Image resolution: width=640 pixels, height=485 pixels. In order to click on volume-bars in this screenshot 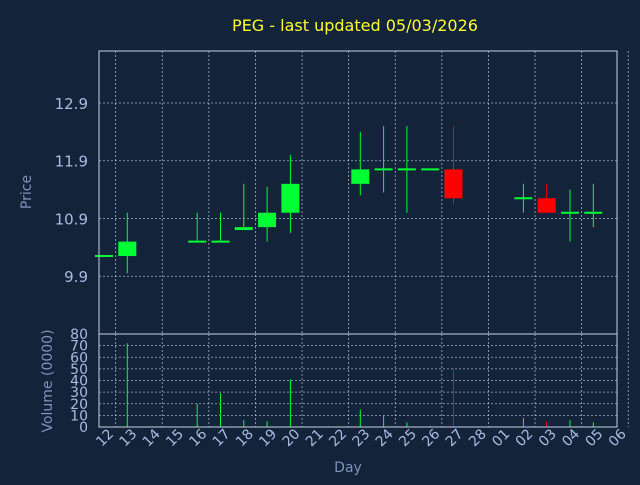, I will do `click(360, 385)`.